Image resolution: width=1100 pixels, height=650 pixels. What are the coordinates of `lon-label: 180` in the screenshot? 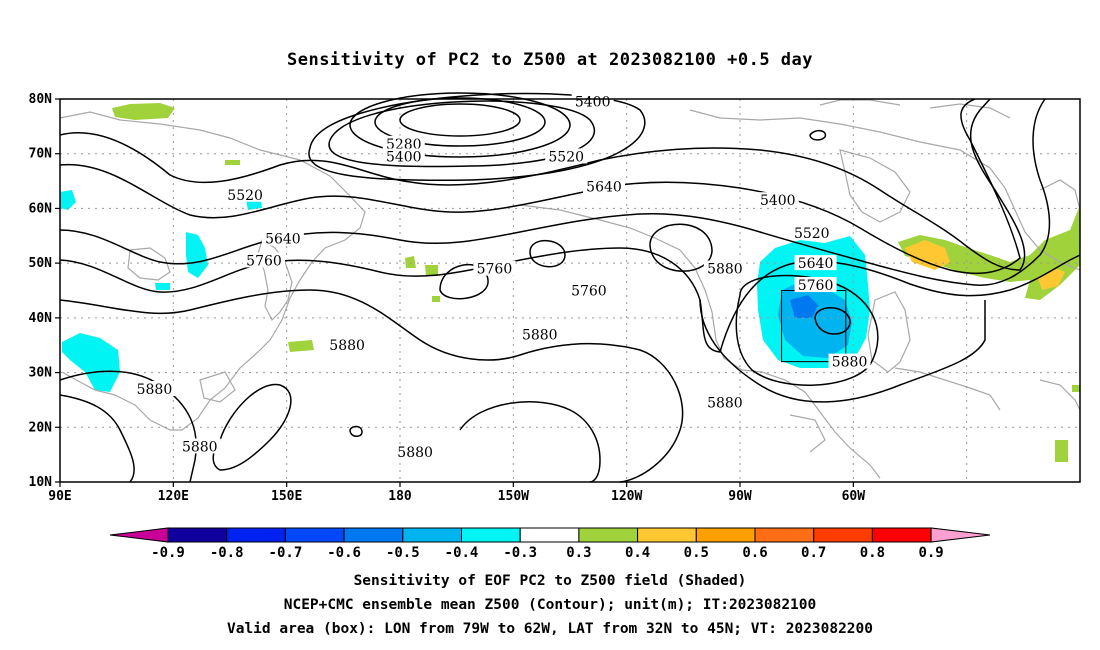 It's located at (400, 496).